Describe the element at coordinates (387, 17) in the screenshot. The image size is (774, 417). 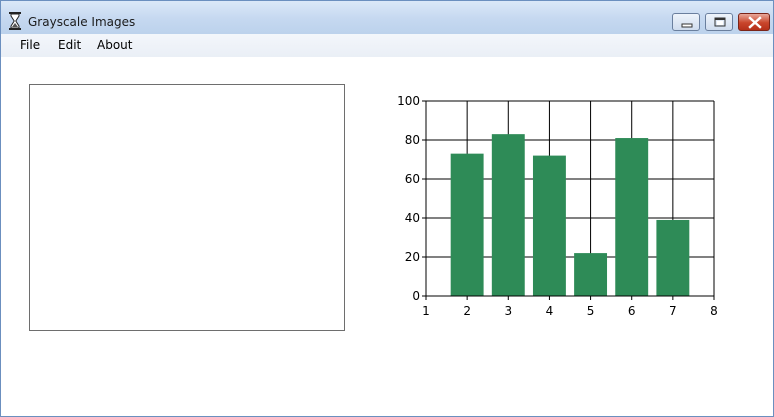
I see `title-bar: Grayscale Images` at that location.